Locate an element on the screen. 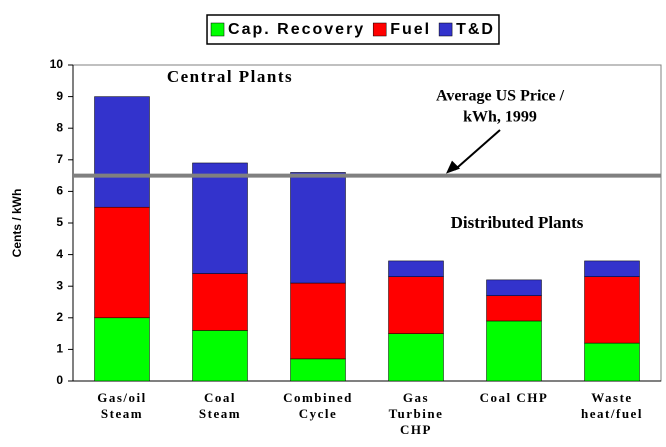  y-tick-label: 5 is located at coordinates (59, 222).